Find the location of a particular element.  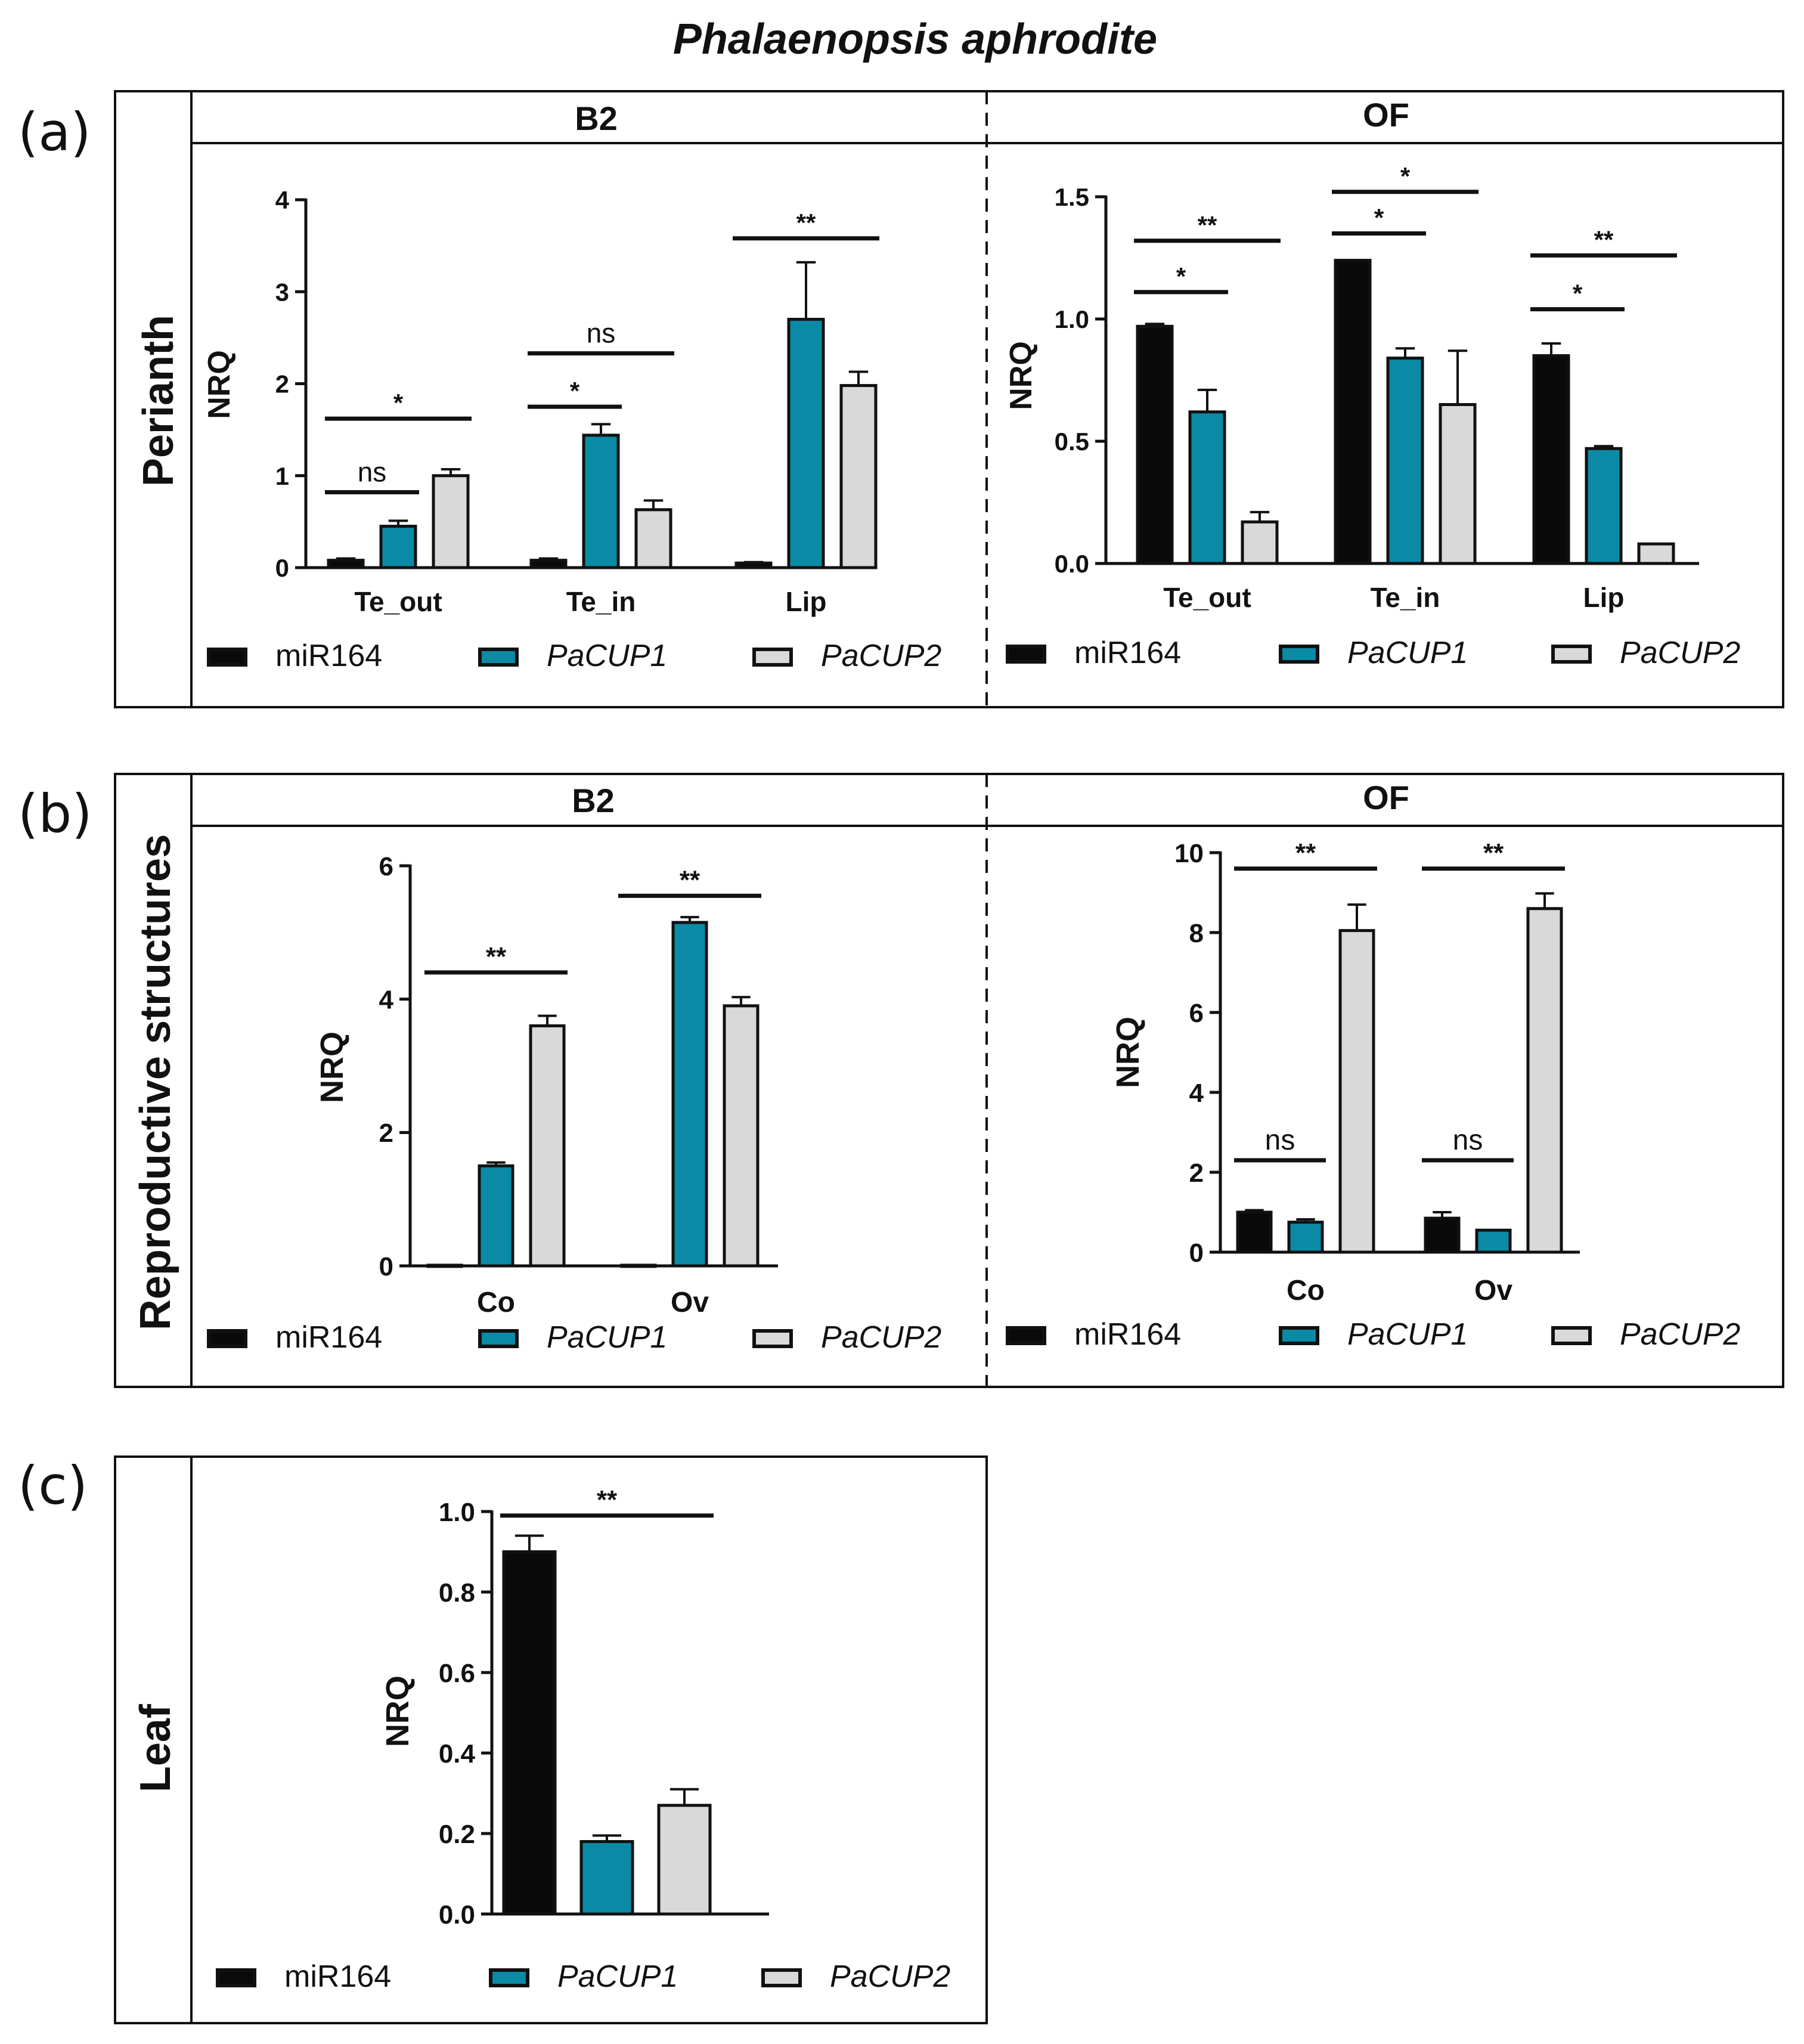

chart-reproductive-b2: 0 2 4 6 NRQ Co Ov ** ** is located at coordinates (546, 1085).